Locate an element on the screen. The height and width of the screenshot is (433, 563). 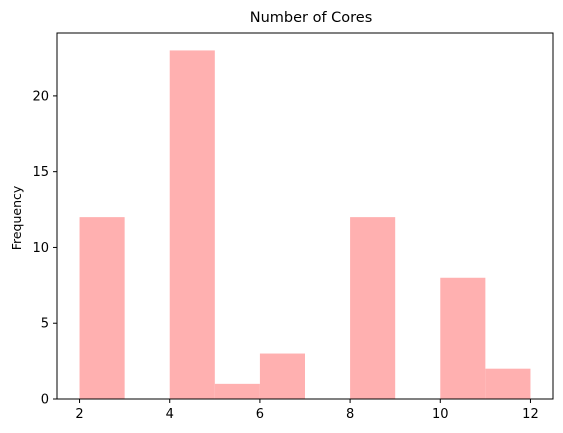
x-tick-label: 8 is located at coordinates (350, 414).